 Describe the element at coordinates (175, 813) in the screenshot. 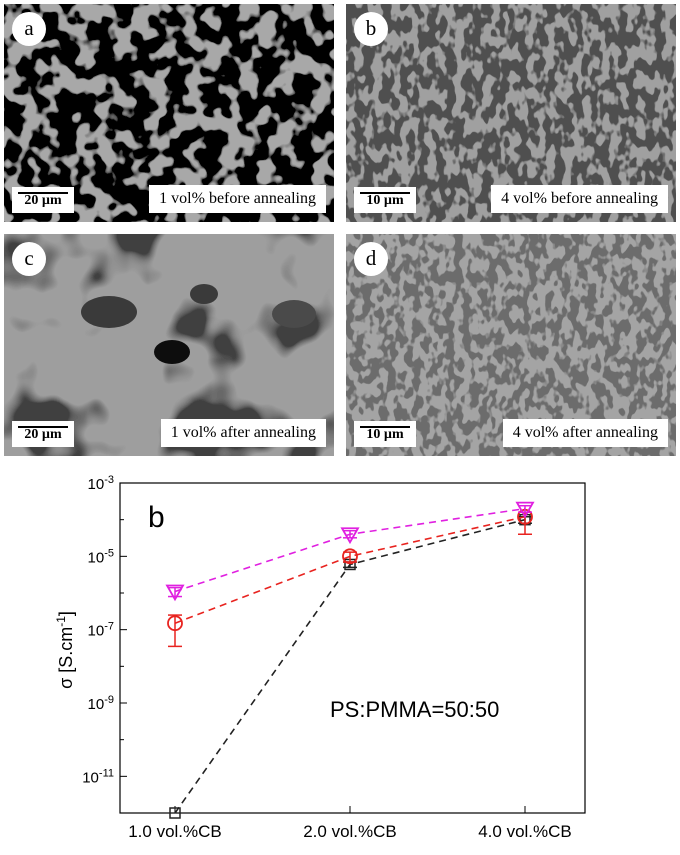

I see `data-point-square` at that location.